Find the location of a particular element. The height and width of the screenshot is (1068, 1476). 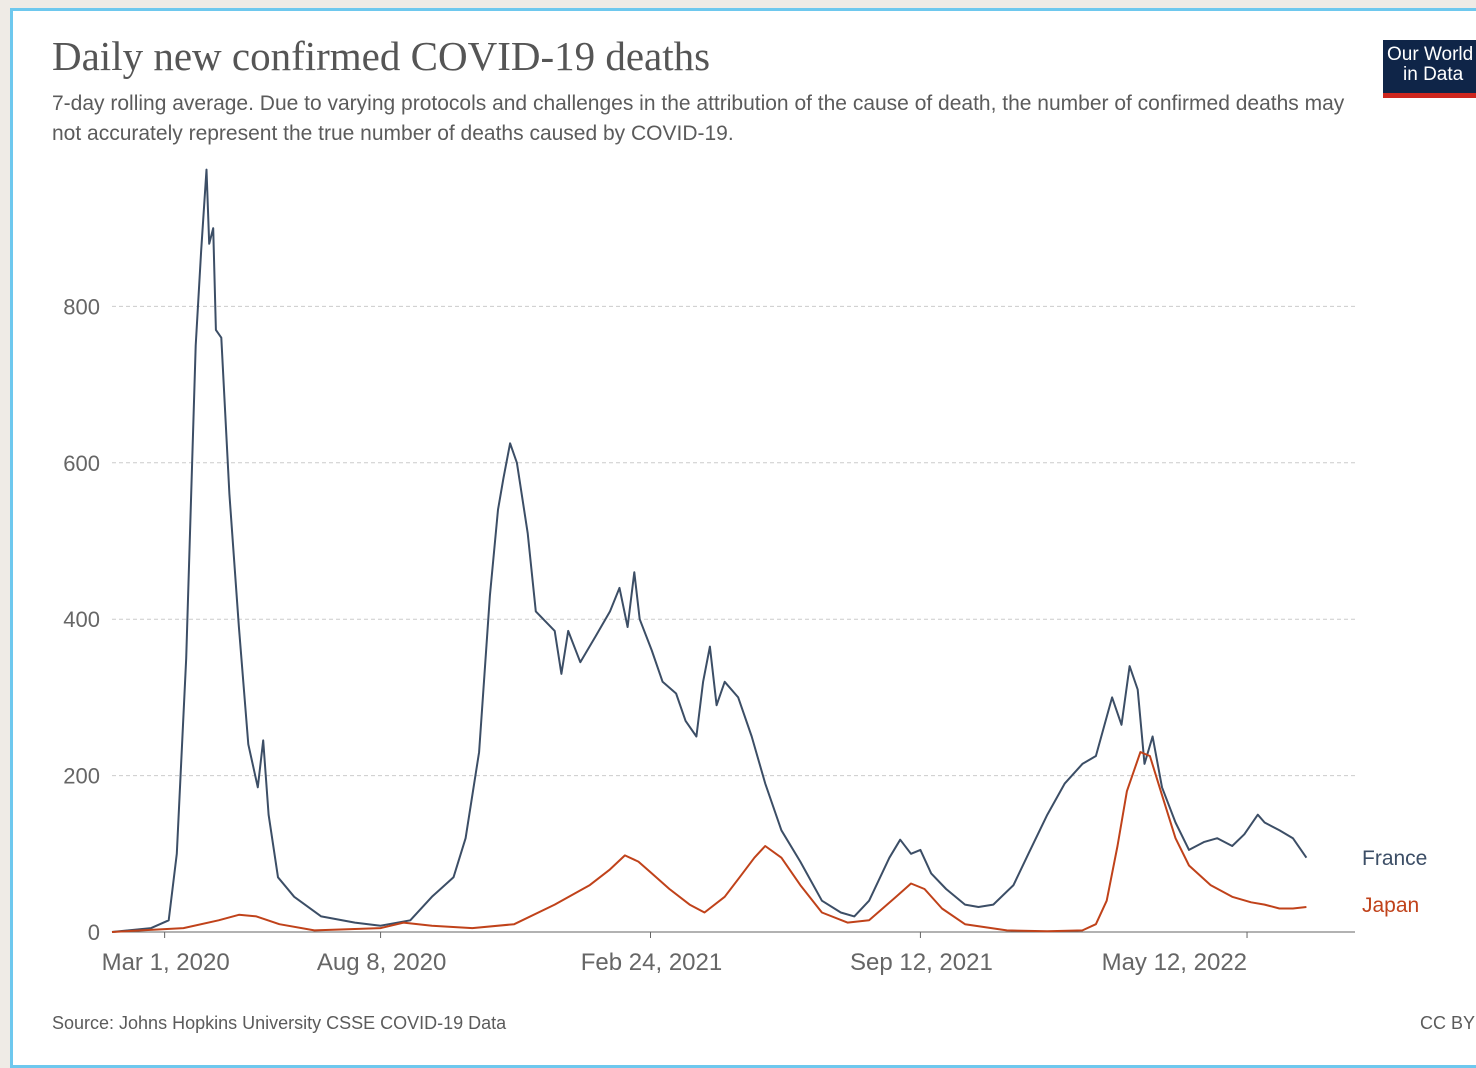

y-axis-ticks: 0 200 400 600 800 is located at coordinates (81, 619).